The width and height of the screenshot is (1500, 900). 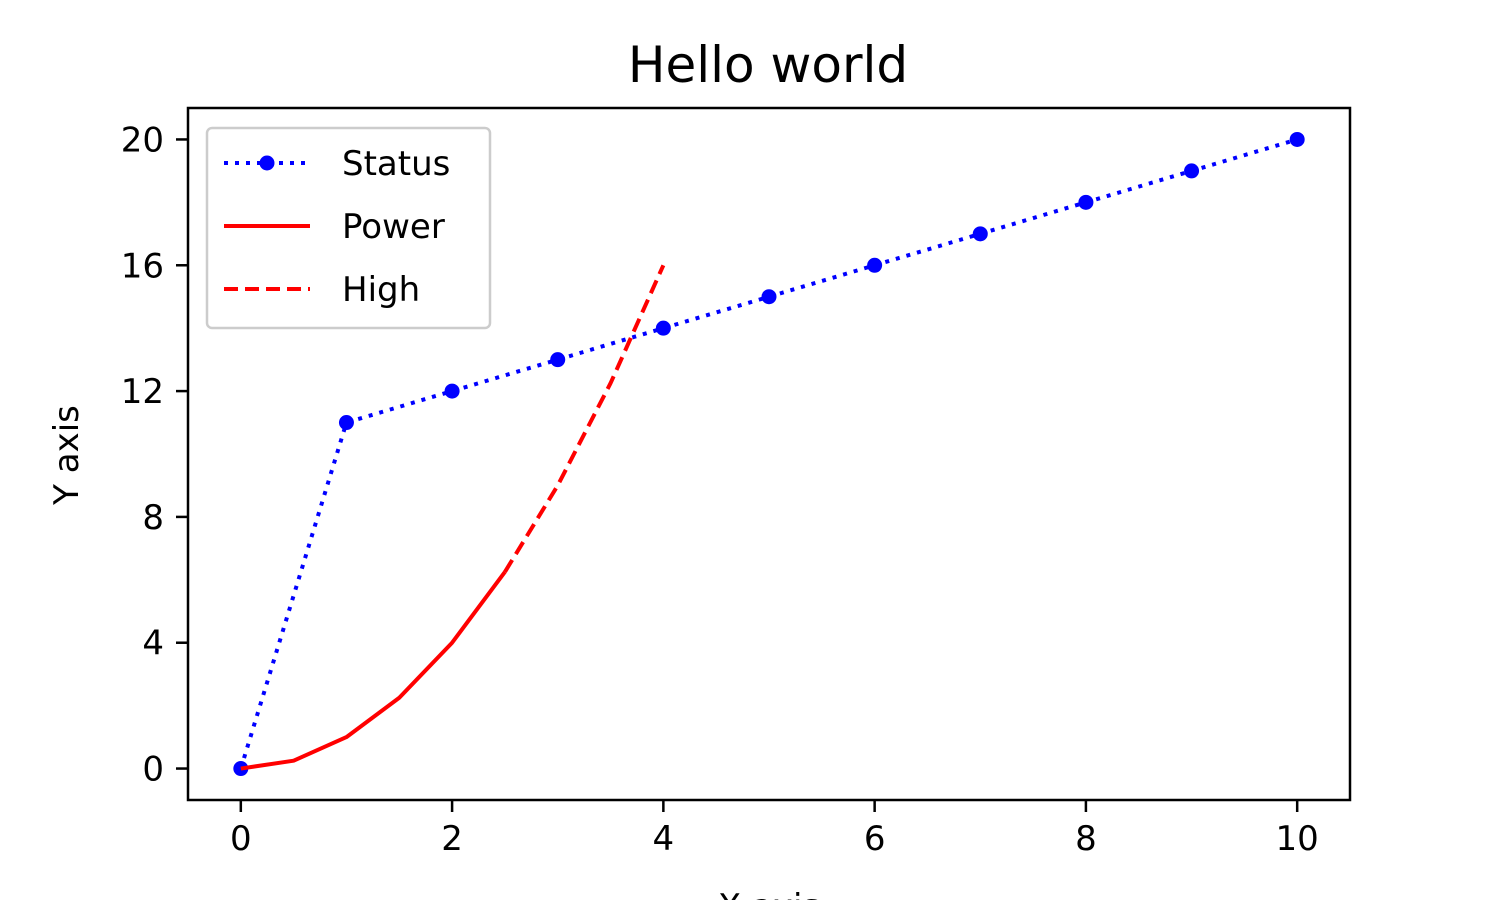 I want to click on x-tick-label: 8, so click(x=1086, y=839).